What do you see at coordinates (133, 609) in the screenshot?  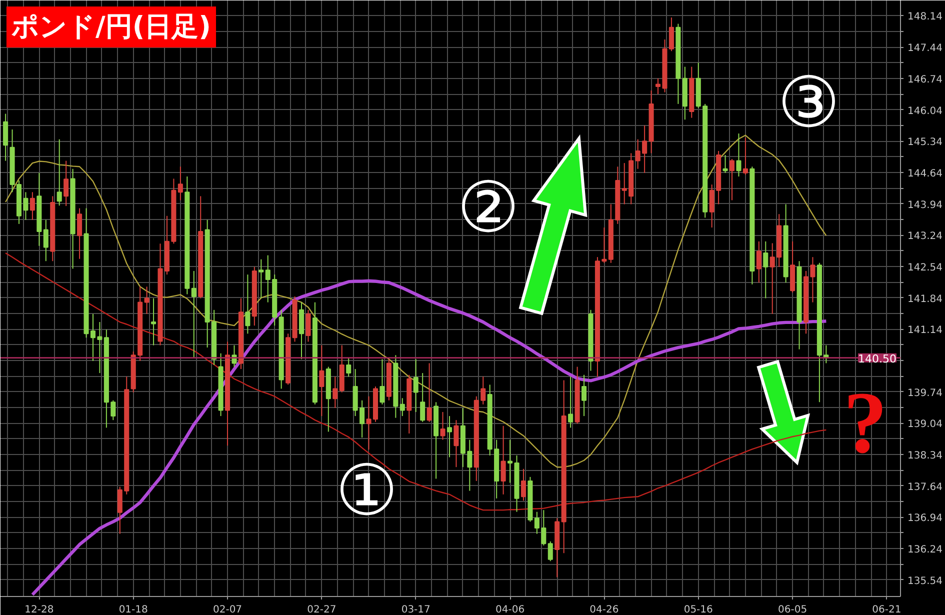 I see `x-tick-label: 01-18` at bounding box center [133, 609].